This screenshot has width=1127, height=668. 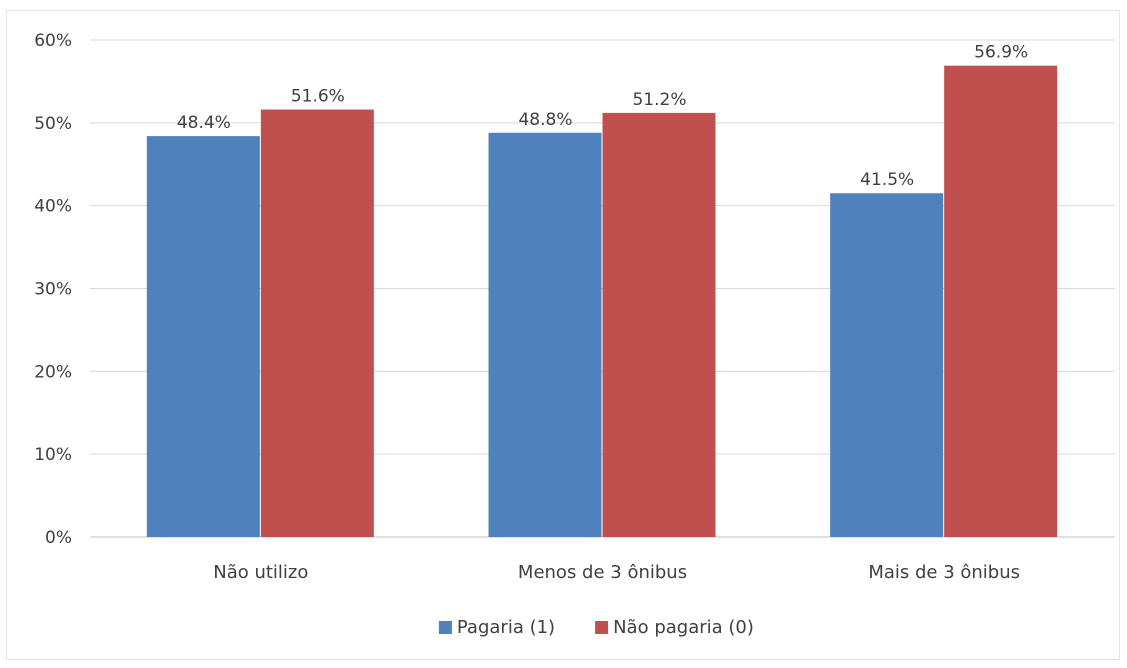 What do you see at coordinates (204, 123) in the screenshot?
I see `data-label: 48.4%` at bounding box center [204, 123].